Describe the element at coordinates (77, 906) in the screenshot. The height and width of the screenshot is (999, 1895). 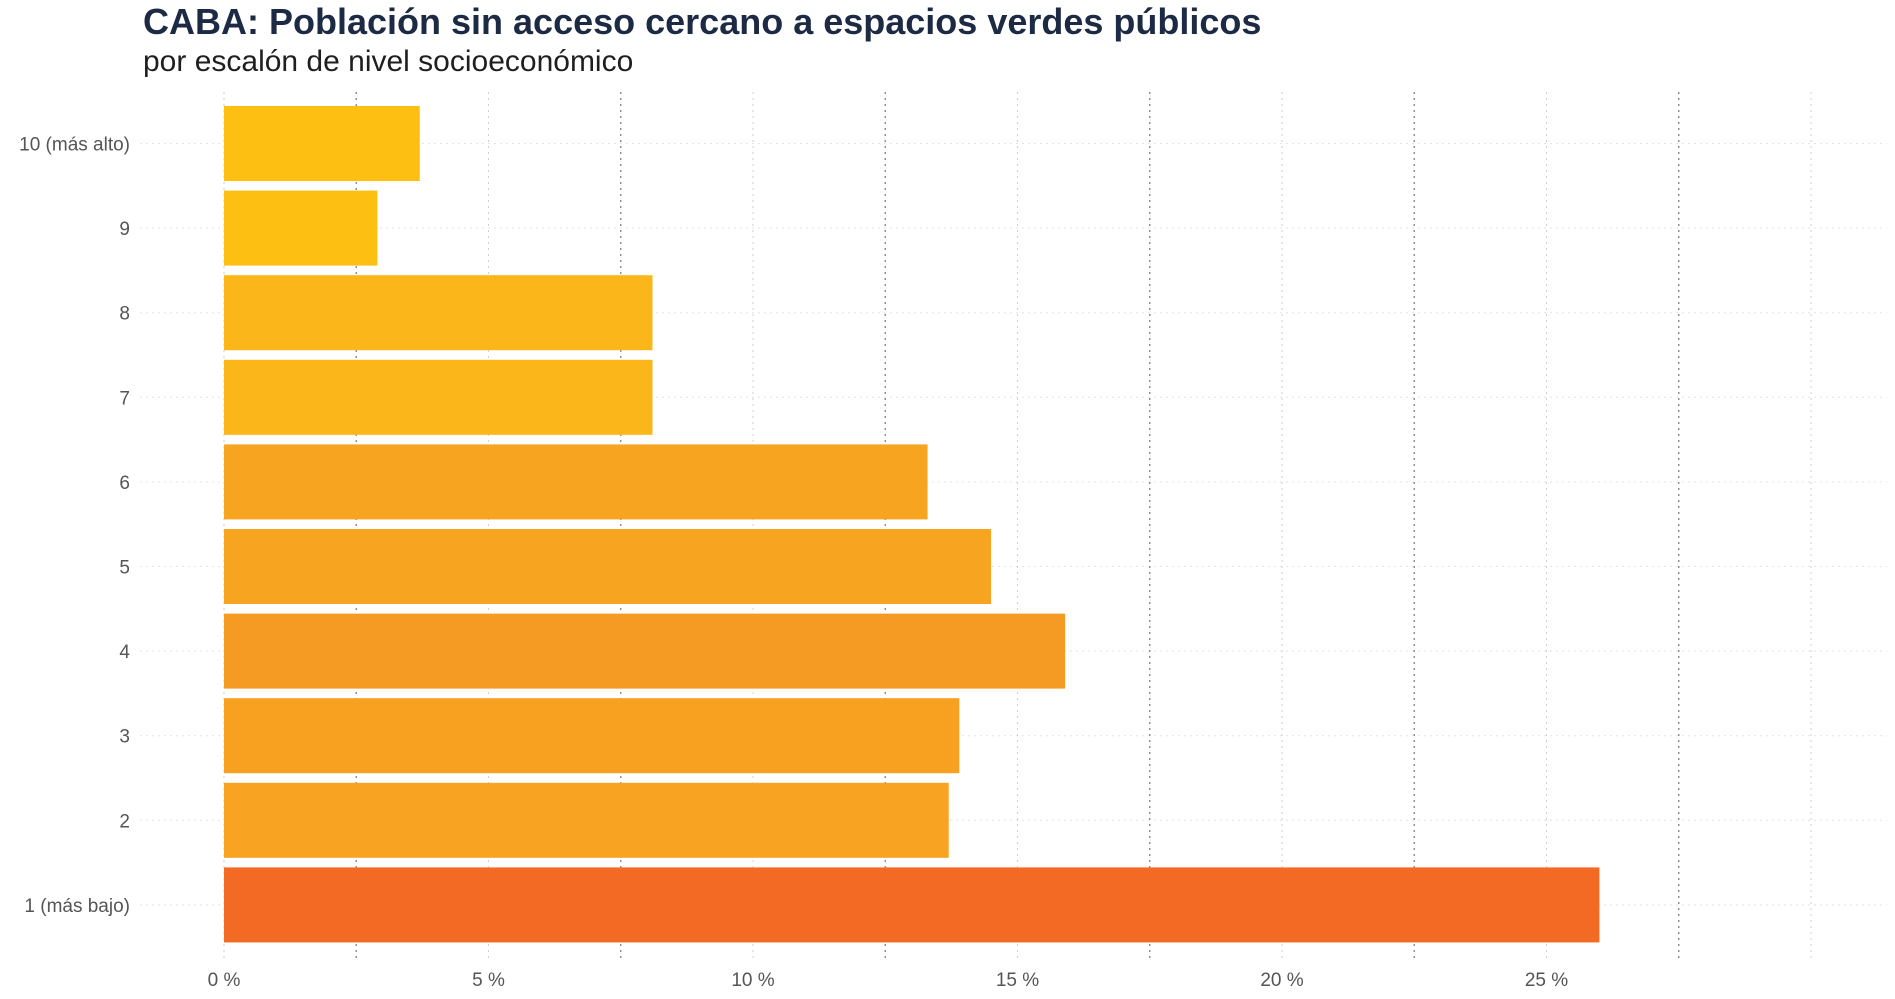
I see `category-label: 1 (más bajo)` at that location.